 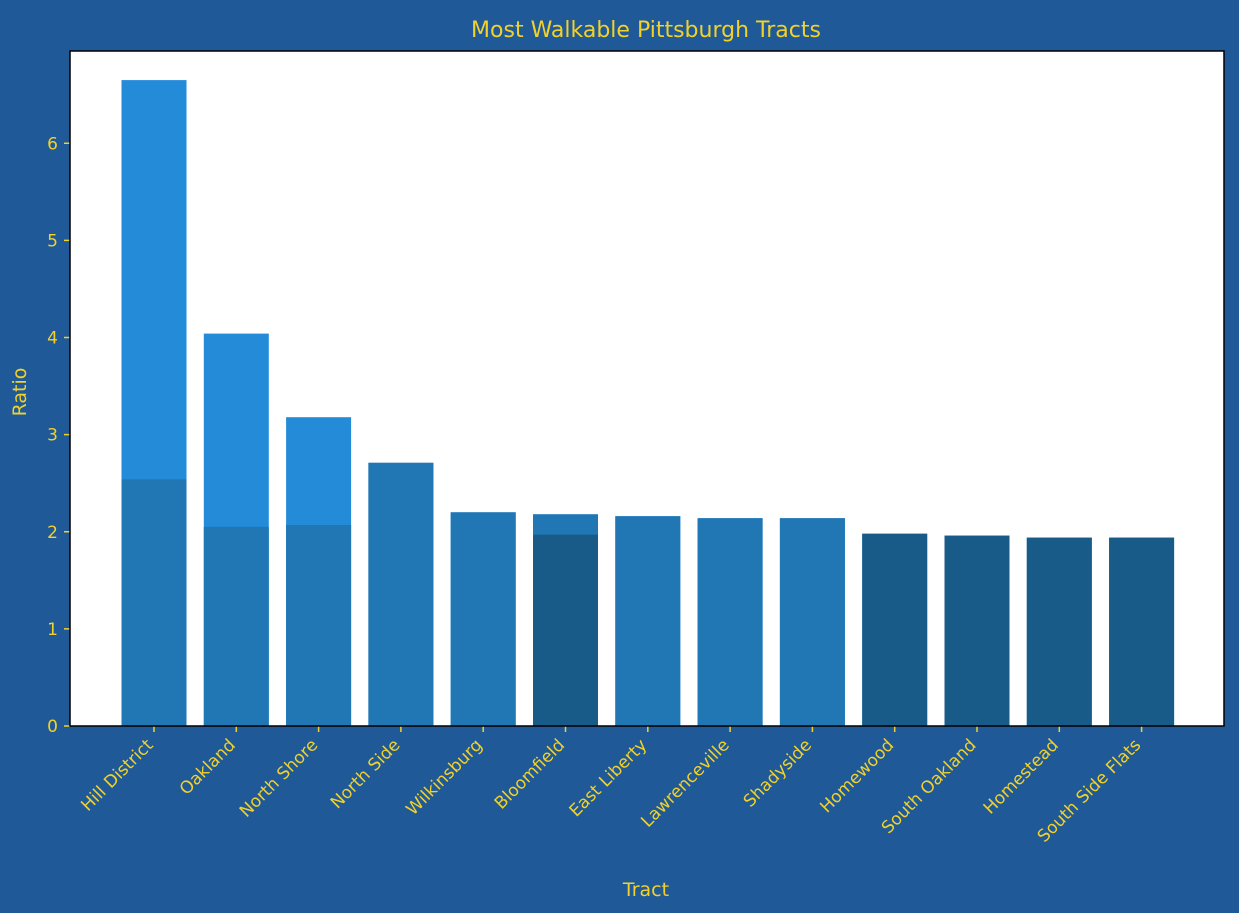 What do you see at coordinates (366, 774) in the screenshot?
I see `x-tick-label: North Side` at bounding box center [366, 774].